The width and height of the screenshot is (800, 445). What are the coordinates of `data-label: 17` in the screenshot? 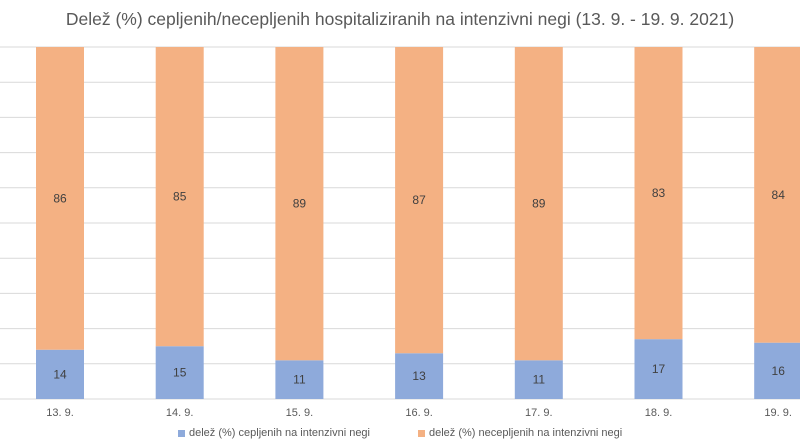 It's located at (659, 369).